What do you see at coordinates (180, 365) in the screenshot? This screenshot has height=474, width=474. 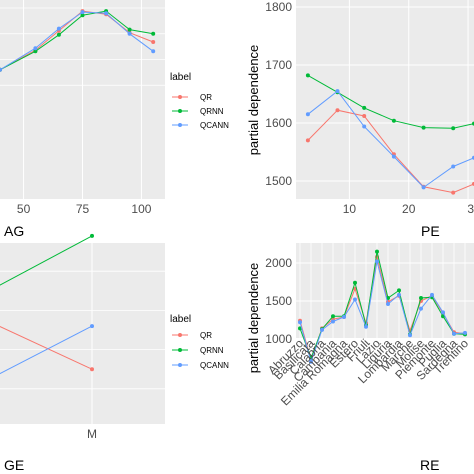 I see `legend-bottom-qcann-swatch` at bounding box center [180, 365].